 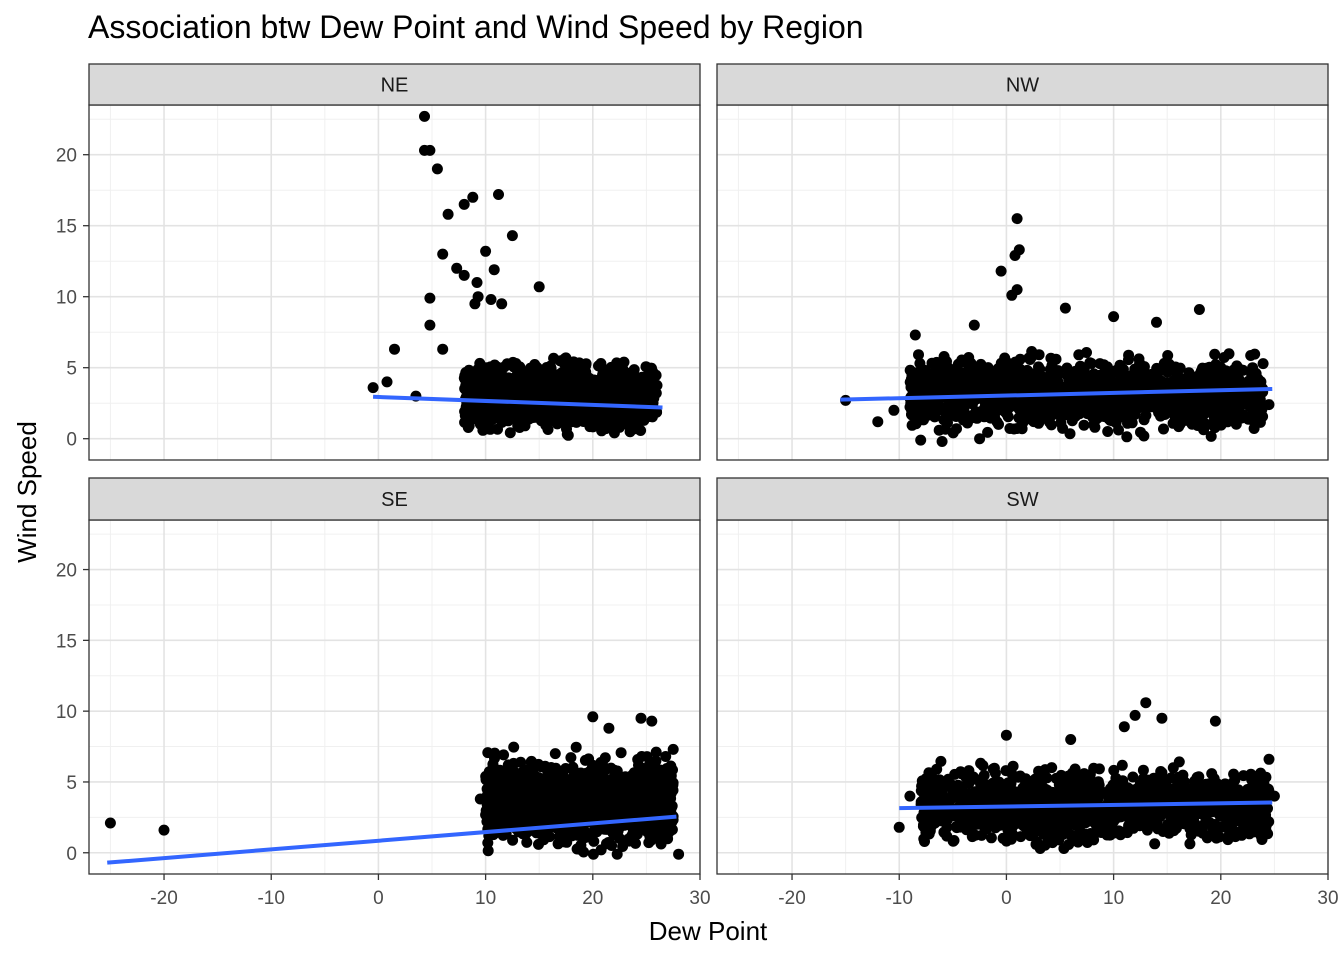 What do you see at coordinates (592, 898) in the screenshot?
I see `x-tick-label: 20` at bounding box center [592, 898].